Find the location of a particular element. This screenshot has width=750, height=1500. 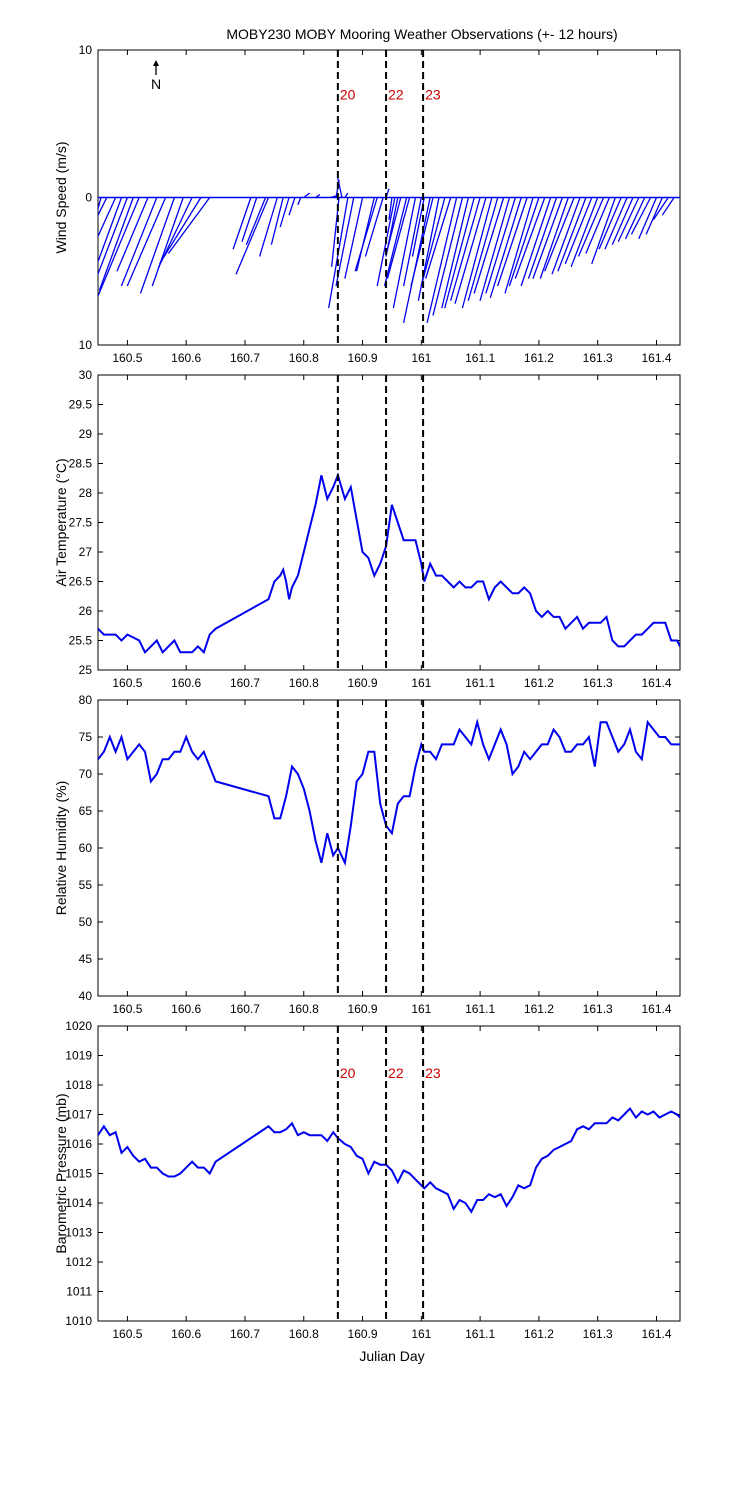

x-tick-label: 160.8 is located at coordinates (304, 358).